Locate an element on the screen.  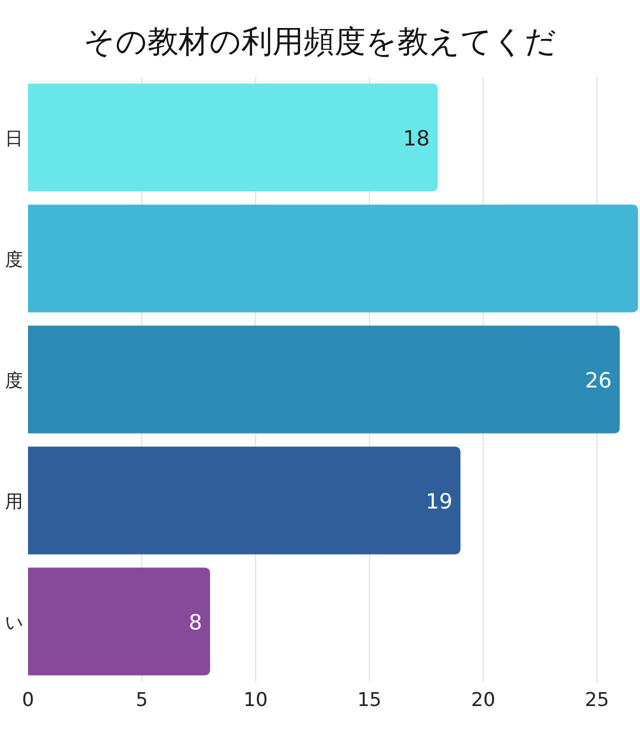
x-tick-label: 15 is located at coordinates (369, 700).